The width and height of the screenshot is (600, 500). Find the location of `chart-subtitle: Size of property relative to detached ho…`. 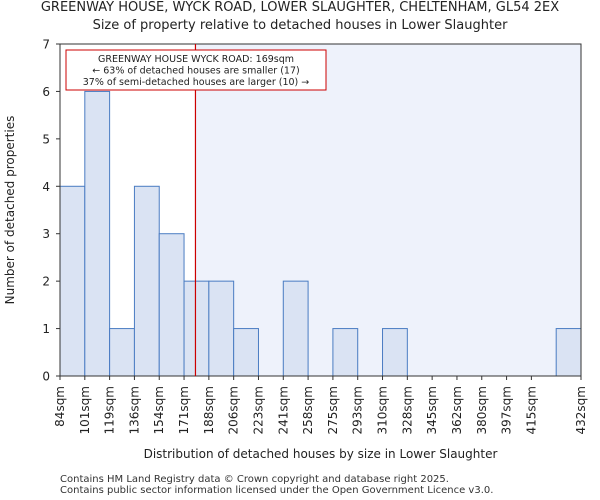

chart-subtitle: Size of property relative to detached ho… is located at coordinates (300, 25).